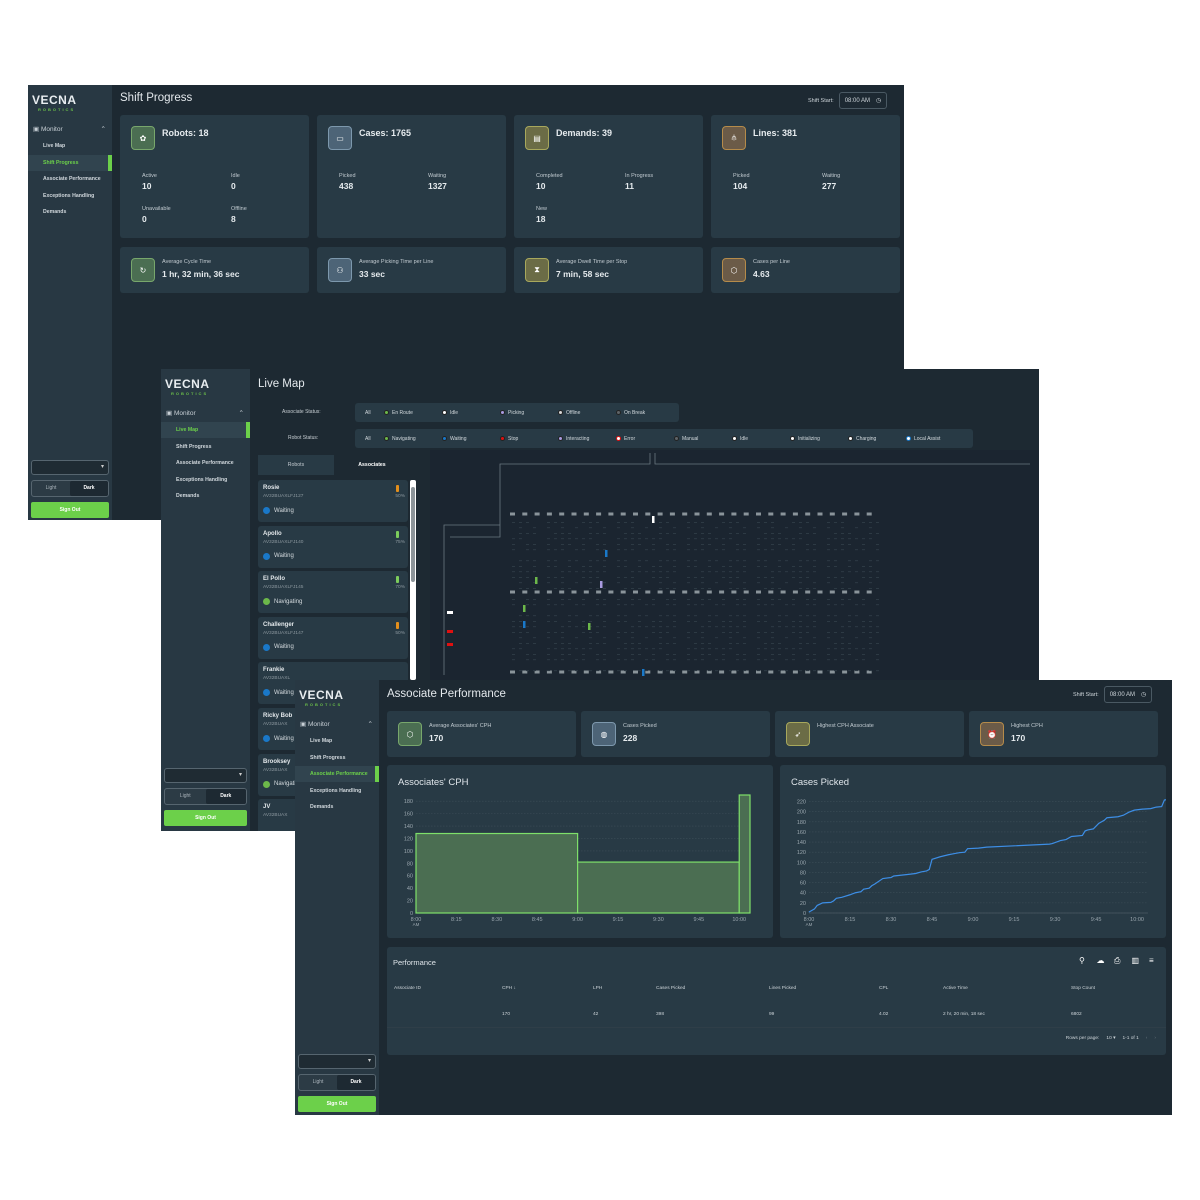 This screenshot has height=1200, width=1200. Describe the element at coordinates (1117, 960) in the screenshot. I see `print-icon: ⎙` at that location.